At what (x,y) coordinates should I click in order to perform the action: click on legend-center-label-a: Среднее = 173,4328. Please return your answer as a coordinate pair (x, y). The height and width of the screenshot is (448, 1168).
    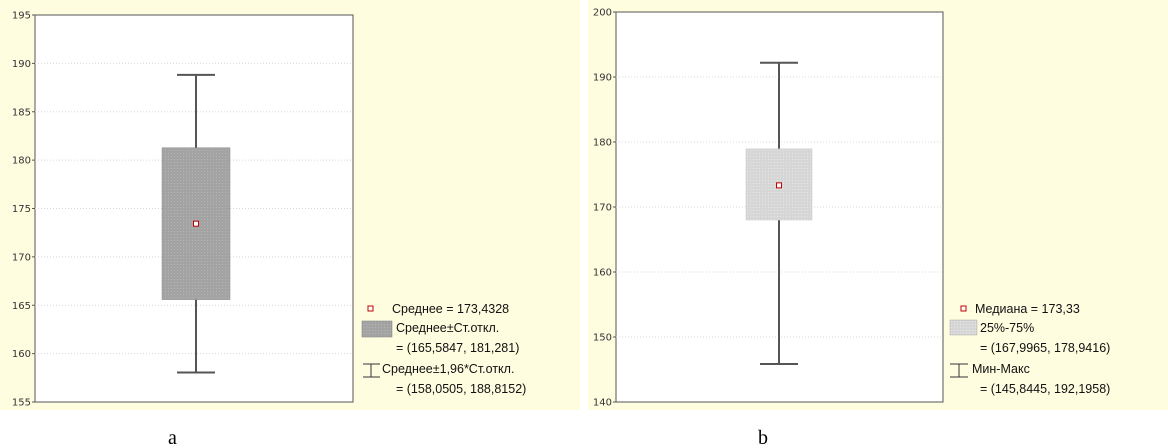
    Looking at the image, I should click on (450, 309).